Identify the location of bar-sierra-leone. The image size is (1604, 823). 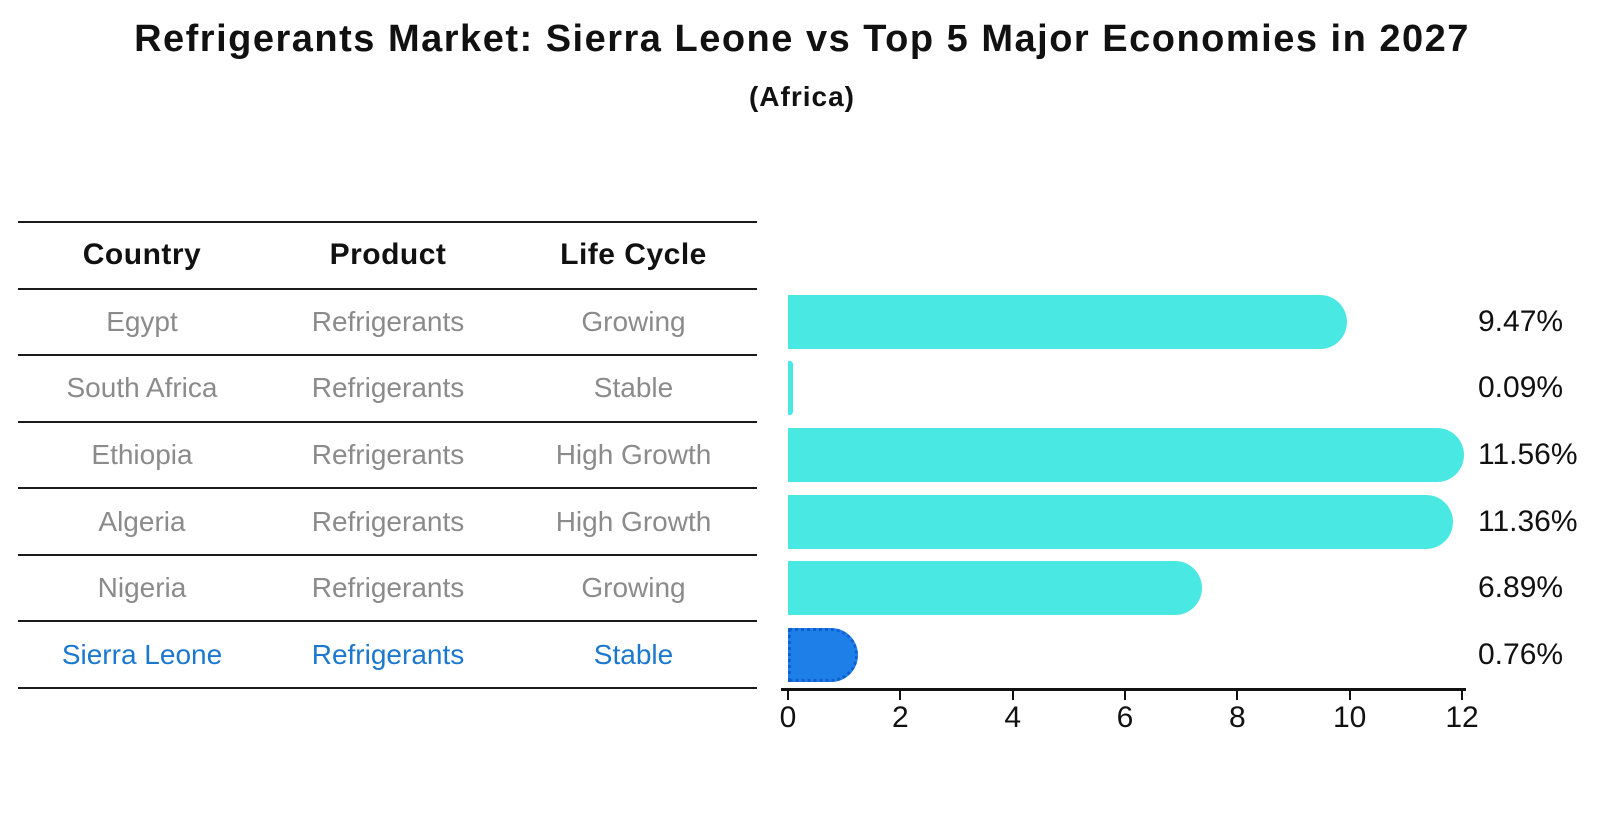
(823, 654).